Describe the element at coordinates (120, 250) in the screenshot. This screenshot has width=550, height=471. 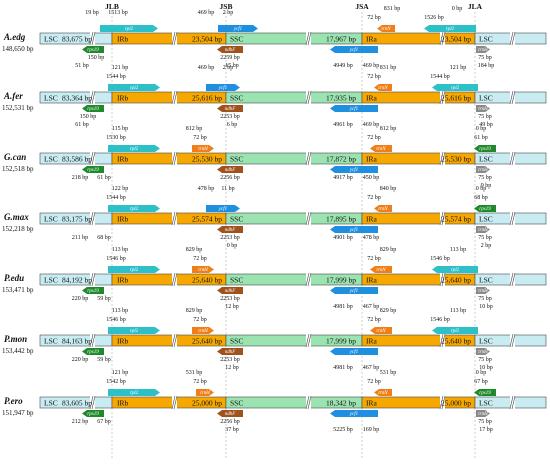
I see `bp-annotation: 113 bp` at that location.